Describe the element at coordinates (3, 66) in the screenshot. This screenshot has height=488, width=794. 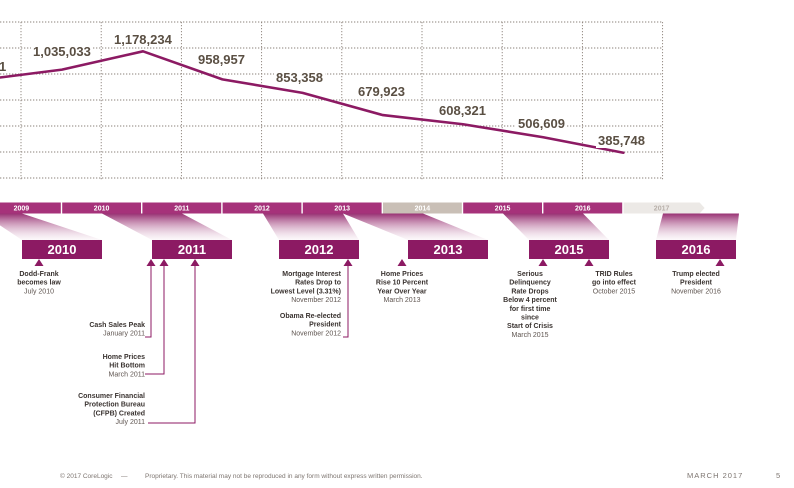
I see `value-label-cut: 1` at that location.